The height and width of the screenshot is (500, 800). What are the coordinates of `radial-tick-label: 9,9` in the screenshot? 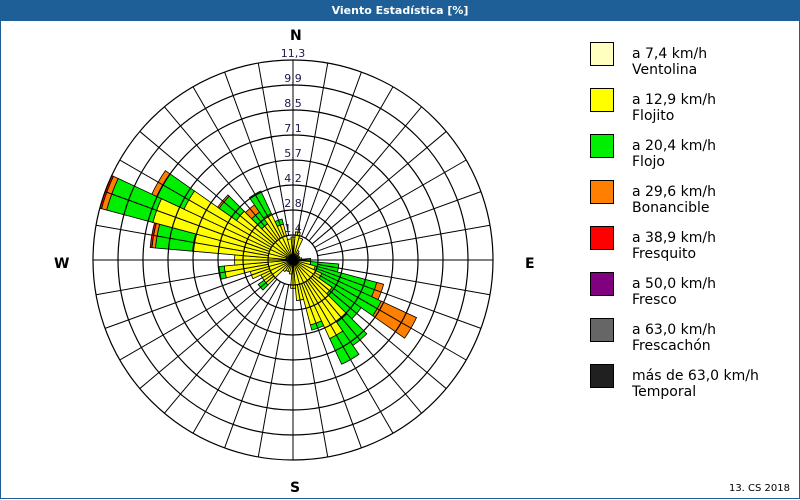 It's located at (293, 78).